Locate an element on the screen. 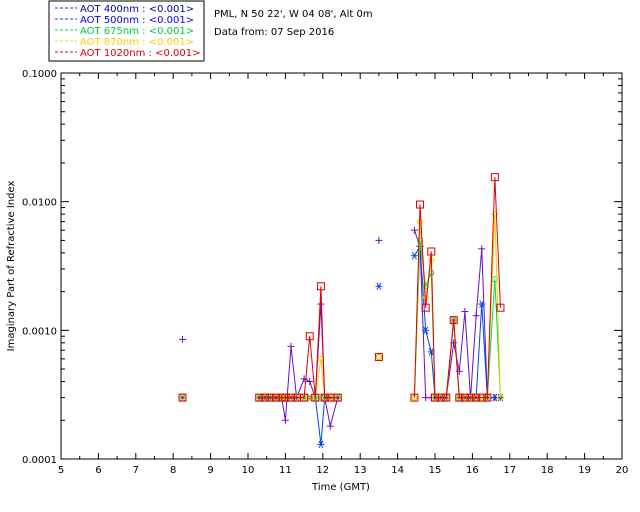 The width and height of the screenshot is (640, 512). x-tick-label: 10 is located at coordinates (248, 470).